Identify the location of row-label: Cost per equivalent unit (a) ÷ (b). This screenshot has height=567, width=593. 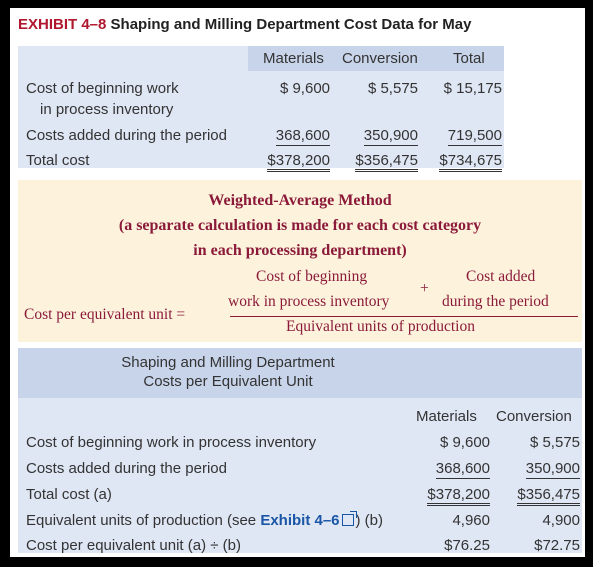
(133, 545).